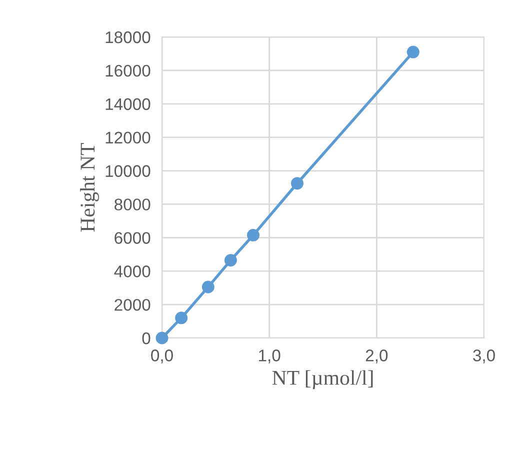 The width and height of the screenshot is (528, 452). Describe the element at coordinates (484, 357) in the screenshot. I see `x-tick-label: 3,0` at that location.